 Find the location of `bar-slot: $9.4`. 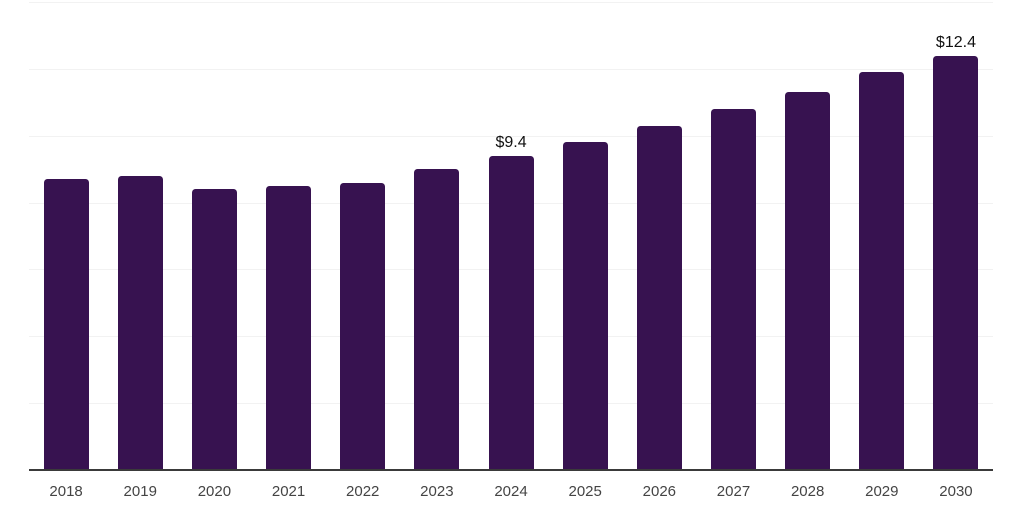

bar-slot: $9.4 is located at coordinates (511, 236).